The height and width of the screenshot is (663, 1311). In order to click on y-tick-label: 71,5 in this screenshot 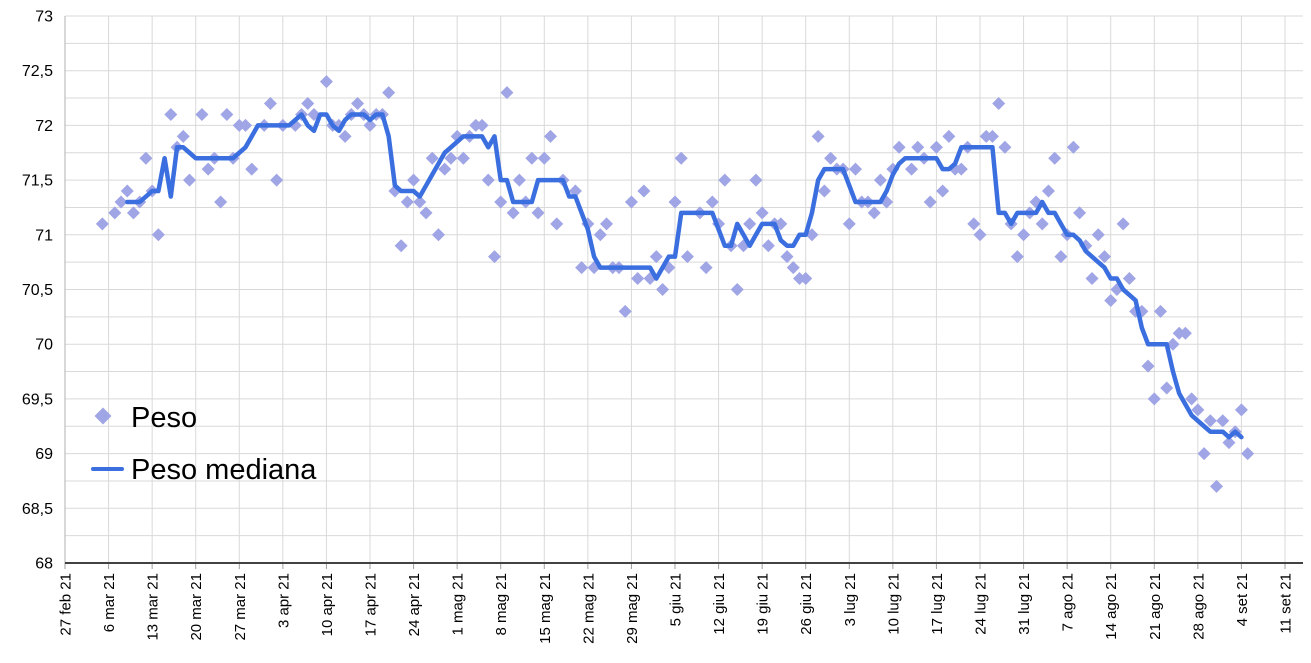, I will do `click(37, 181)`.